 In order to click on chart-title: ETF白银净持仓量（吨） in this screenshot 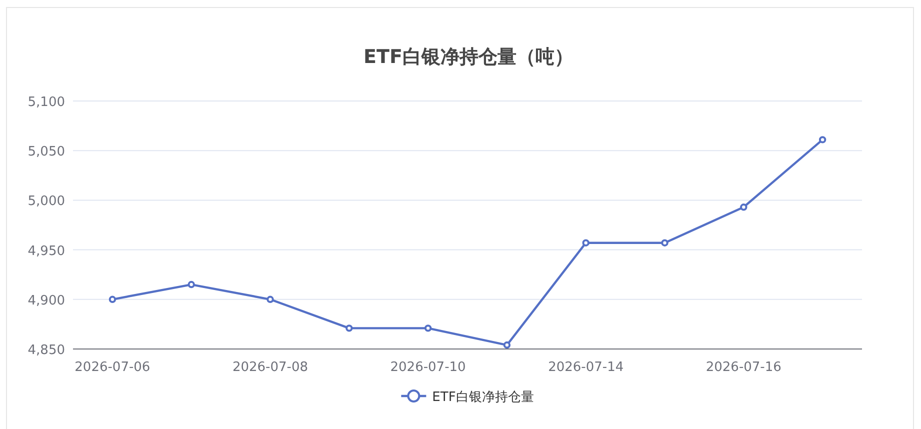, I will do `click(469, 57)`.